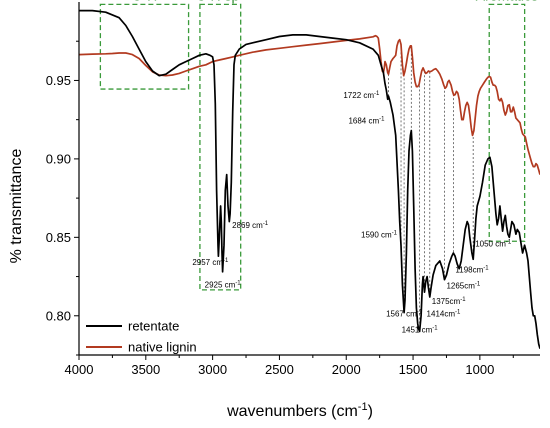 This screenshot has width=550, height=428. I want to click on legend-label: retentate, so click(153, 326).